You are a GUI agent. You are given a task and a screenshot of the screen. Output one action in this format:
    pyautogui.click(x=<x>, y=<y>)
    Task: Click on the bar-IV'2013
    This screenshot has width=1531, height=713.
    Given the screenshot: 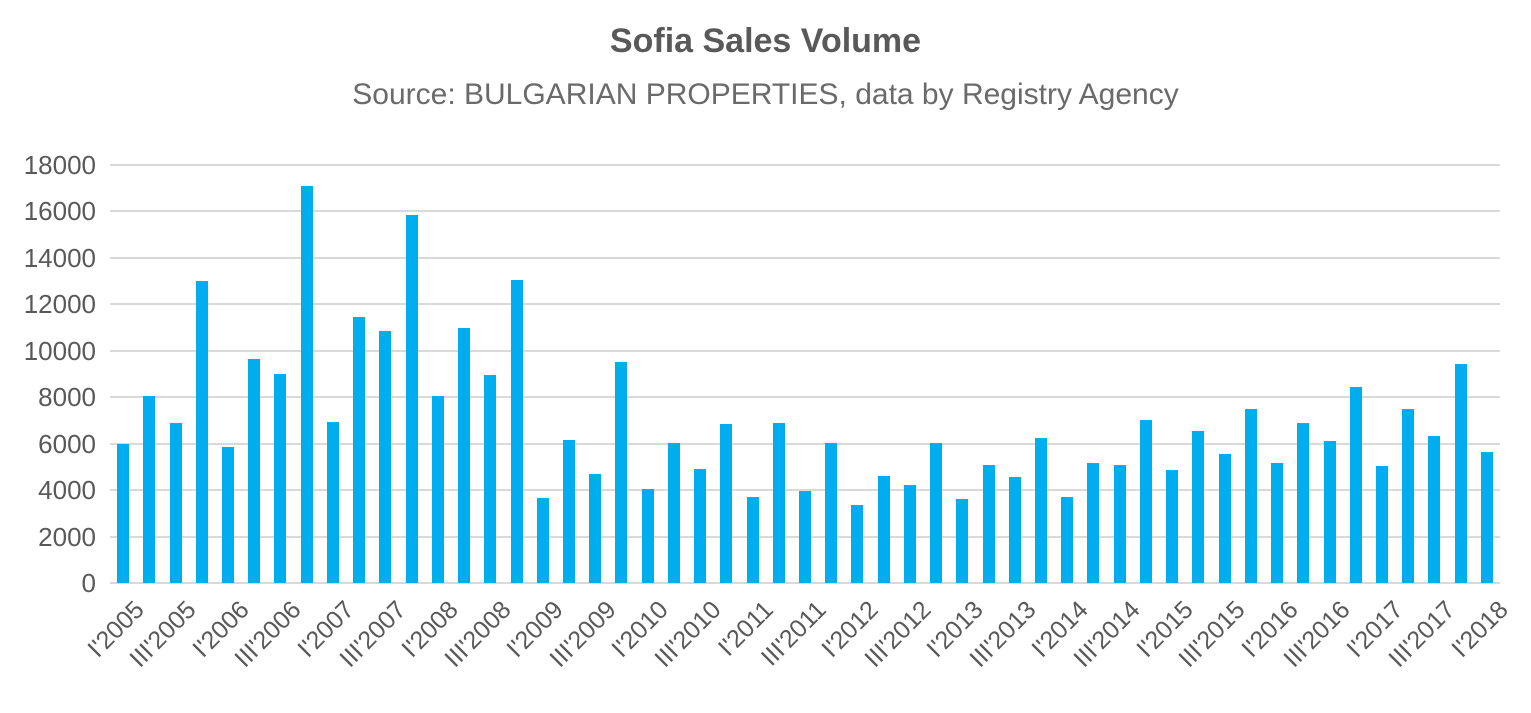 What is the action you would take?
    pyautogui.click(x=1041, y=510)
    